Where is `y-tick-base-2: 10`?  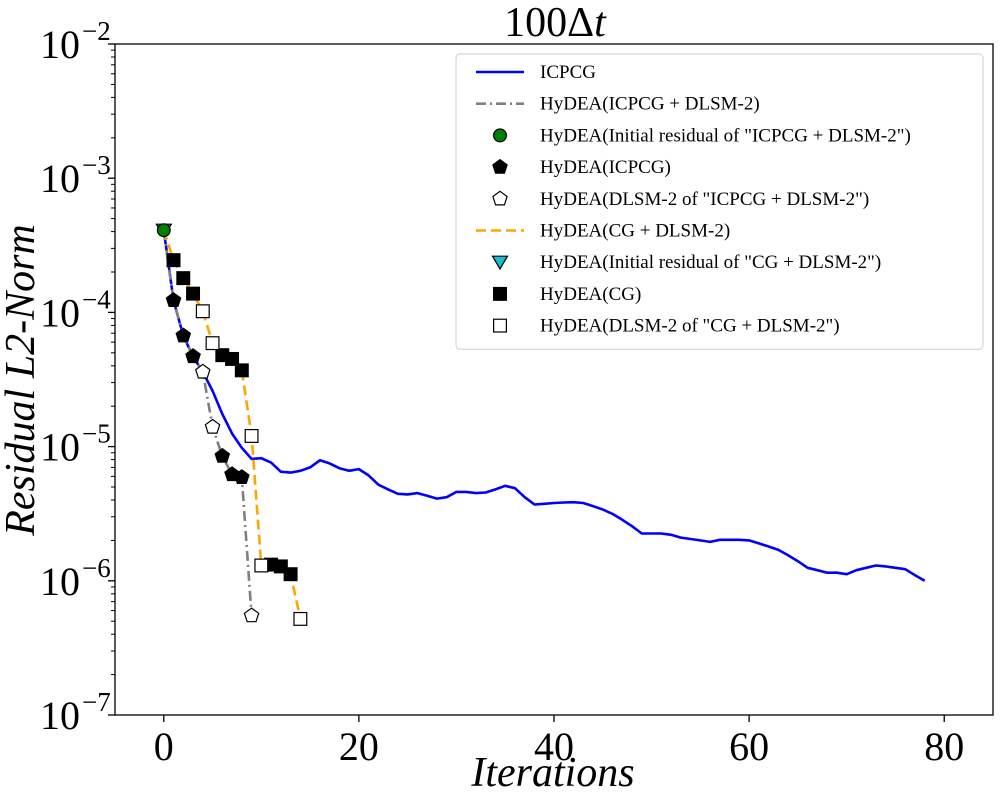 y-tick-base-2: 10 is located at coordinates (60, 447).